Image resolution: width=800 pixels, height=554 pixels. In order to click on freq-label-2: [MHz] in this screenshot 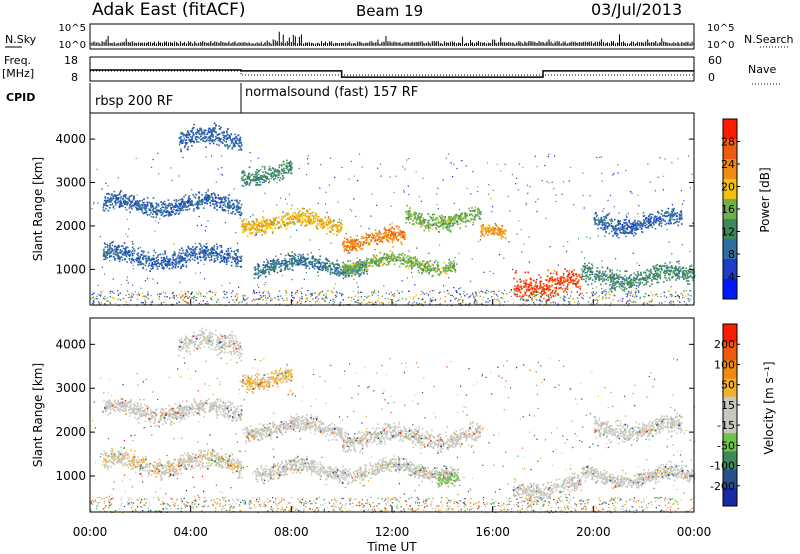, I will do `click(18, 73)`.